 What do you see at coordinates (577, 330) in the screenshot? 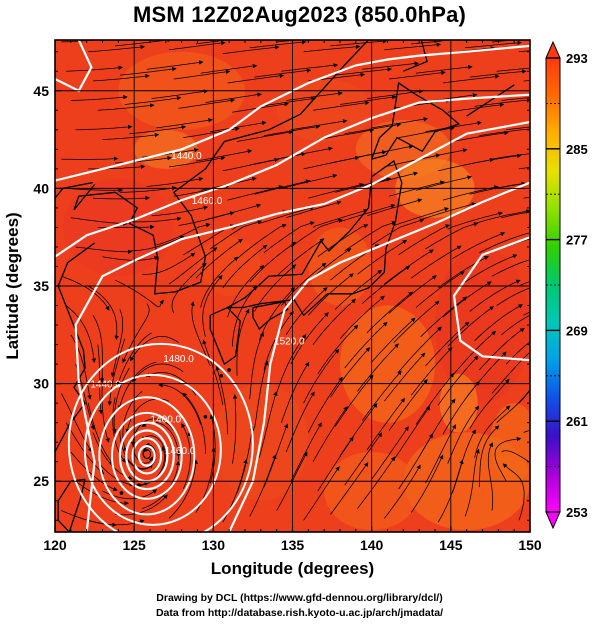
I see `colorbar-tick-label: 269` at bounding box center [577, 330].